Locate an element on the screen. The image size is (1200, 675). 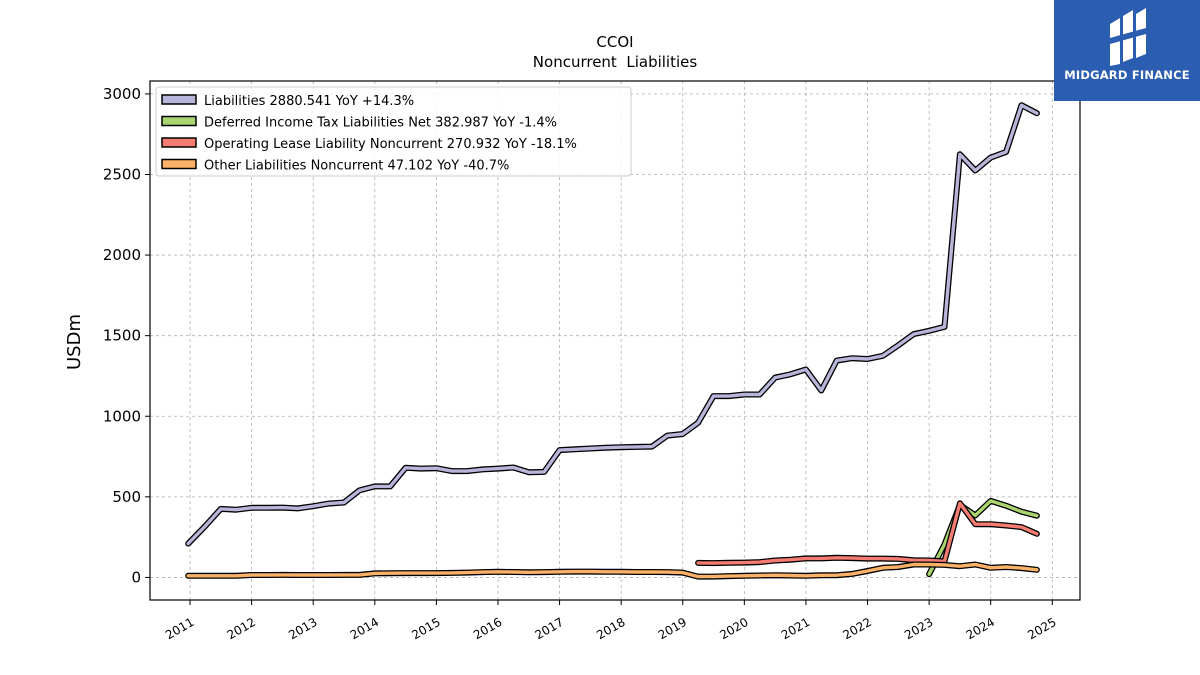
x-tick-label: 2025 is located at coordinates (1041, 628).